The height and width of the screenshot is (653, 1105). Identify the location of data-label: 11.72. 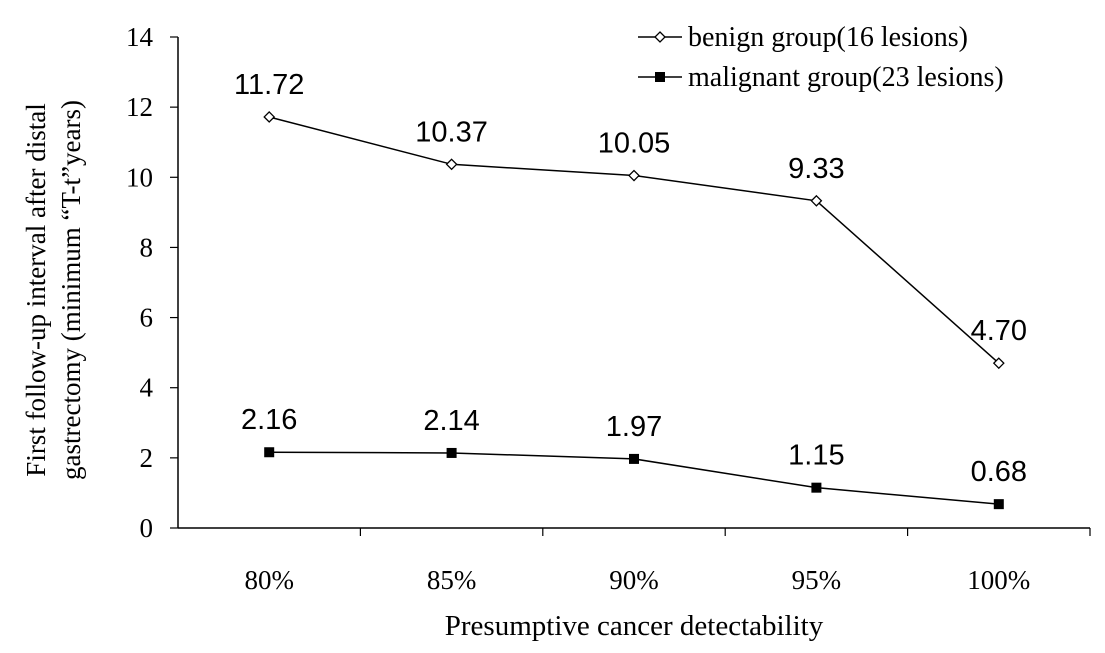
(269, 85).